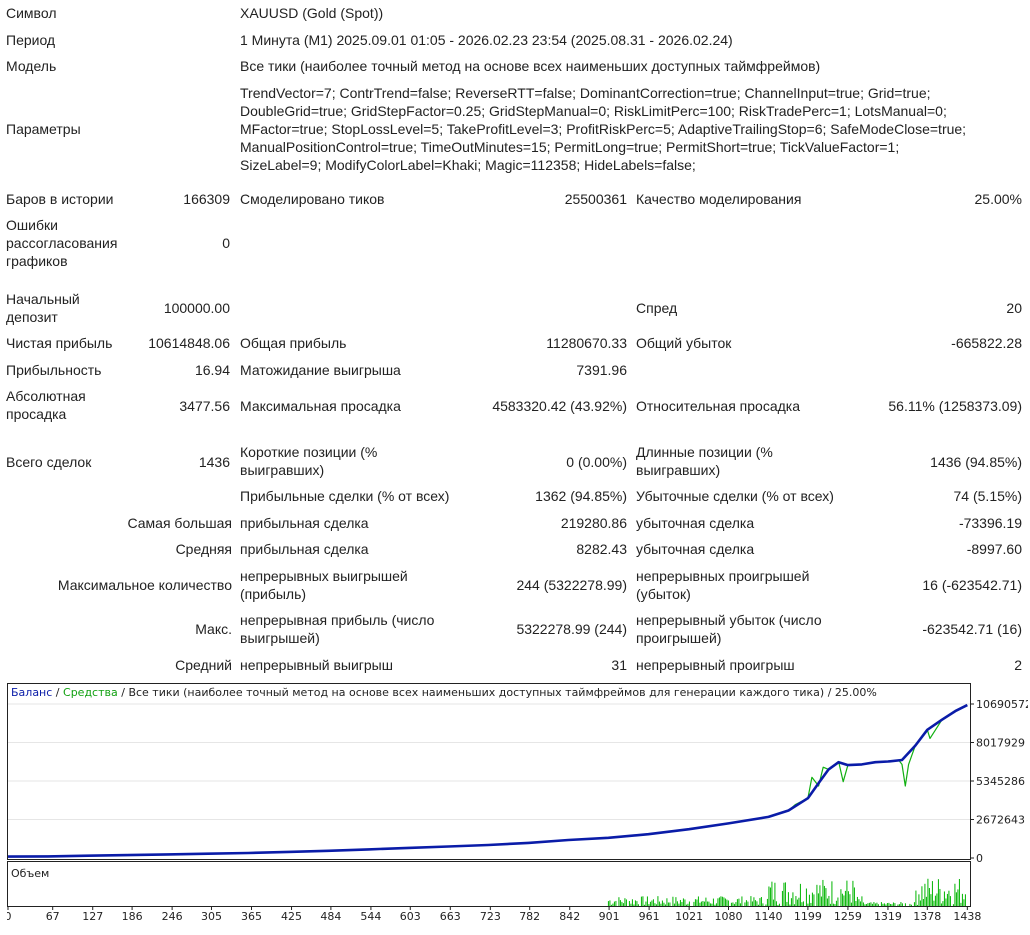  What do you see at coordinates (998, 199) in the screenshot?
I see `quality-value: 25.00%` at bounding box center [998, 199].